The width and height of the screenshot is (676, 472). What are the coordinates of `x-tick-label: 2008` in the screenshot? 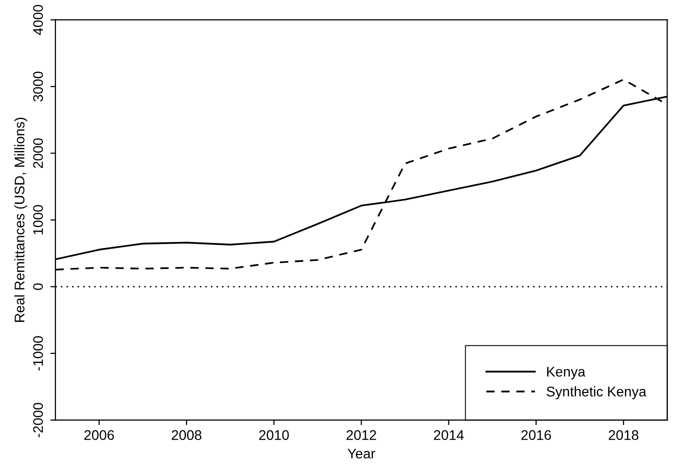 It's located at (187, 435).